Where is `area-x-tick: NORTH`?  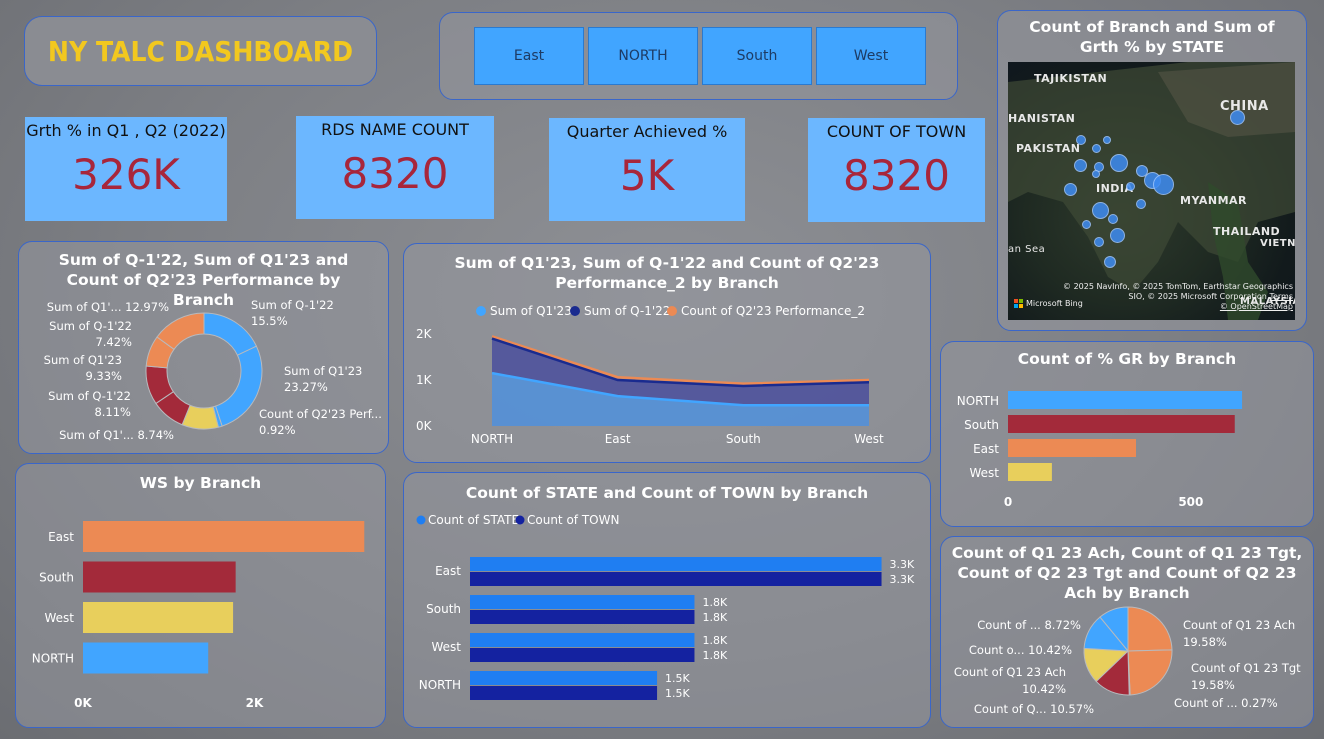
area-x-tick: NORTH is located at coordinates (492, 439).